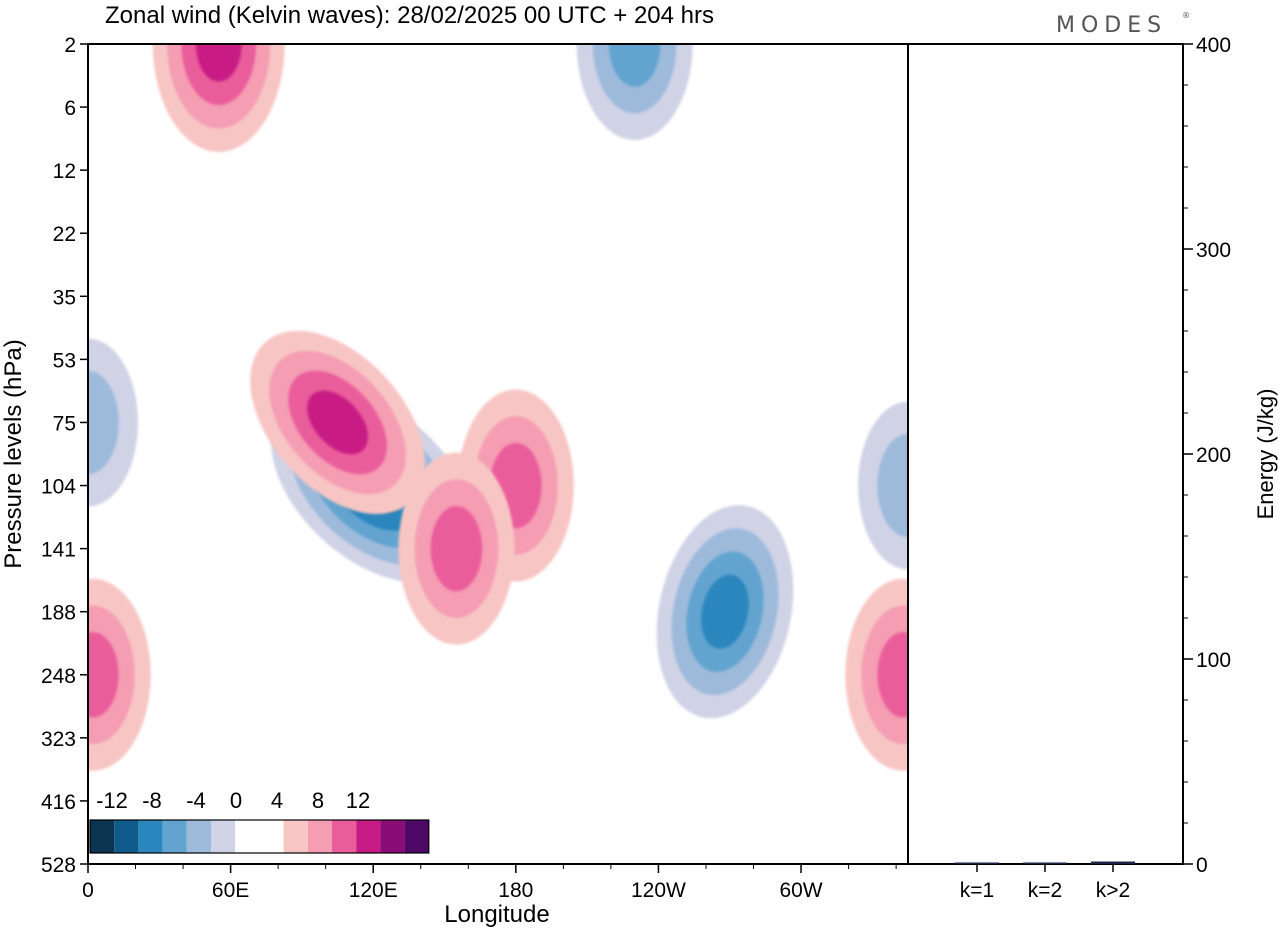 Image resolution: width=1280 pixels, height=930 pixels. Describe the element at coordinates (236, 800) in the screenshot. I see `colorbar-tick-label: 0` at that location.